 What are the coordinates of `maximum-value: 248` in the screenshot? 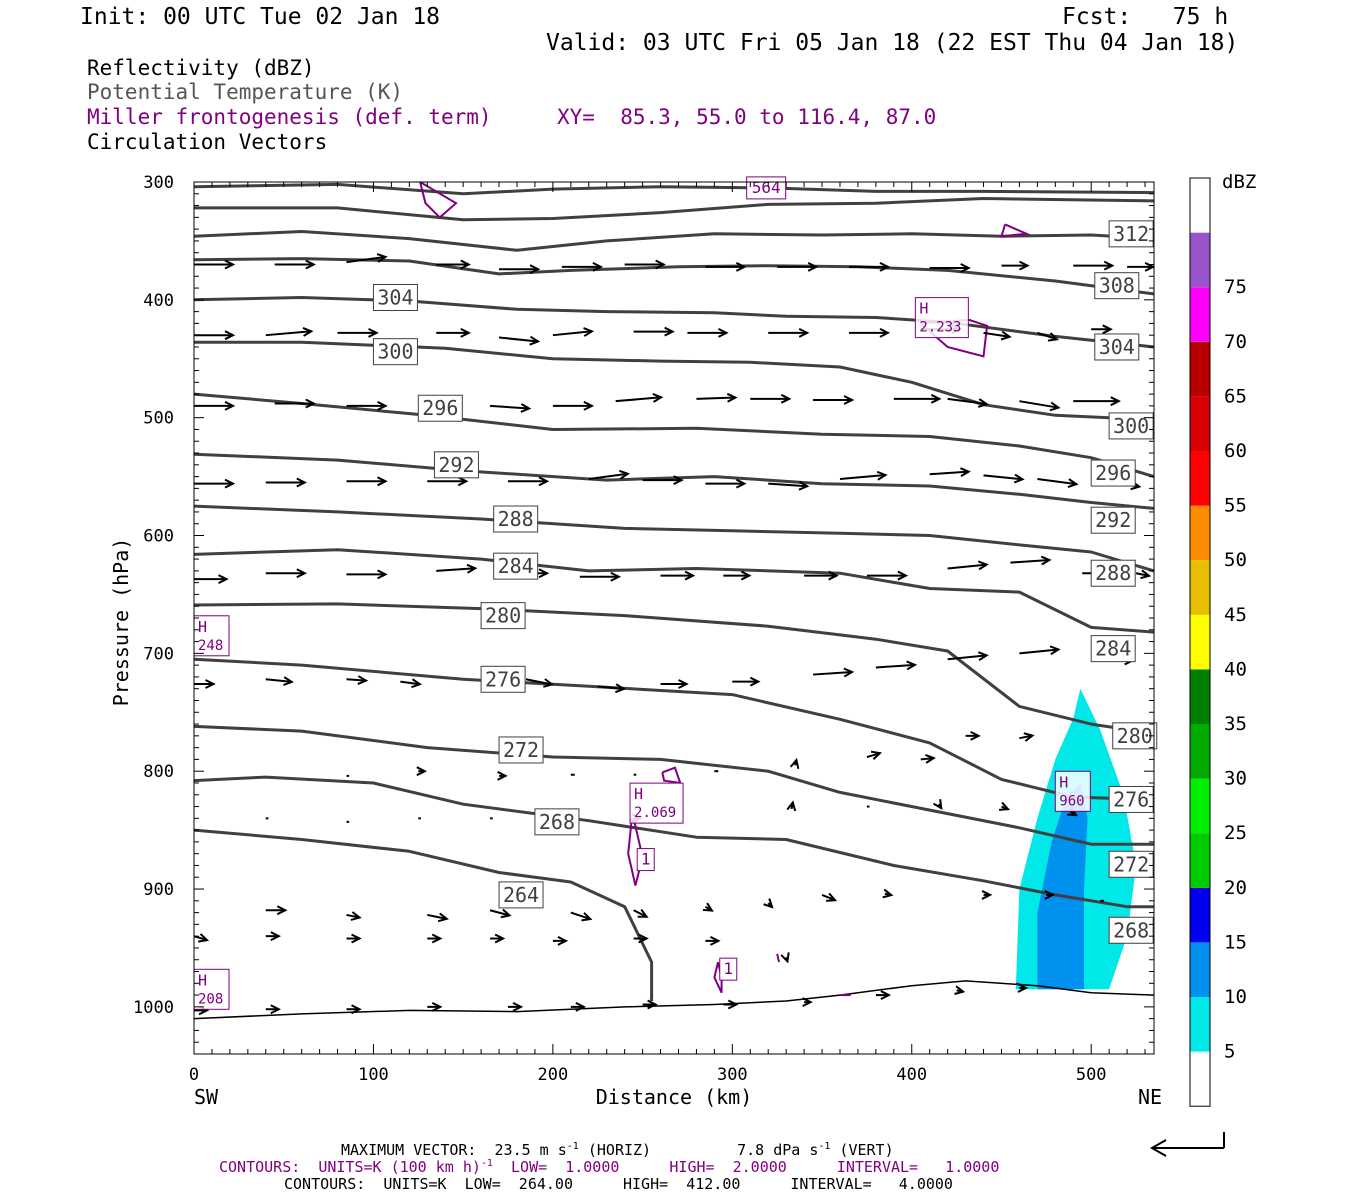 It's located at (210, 646).